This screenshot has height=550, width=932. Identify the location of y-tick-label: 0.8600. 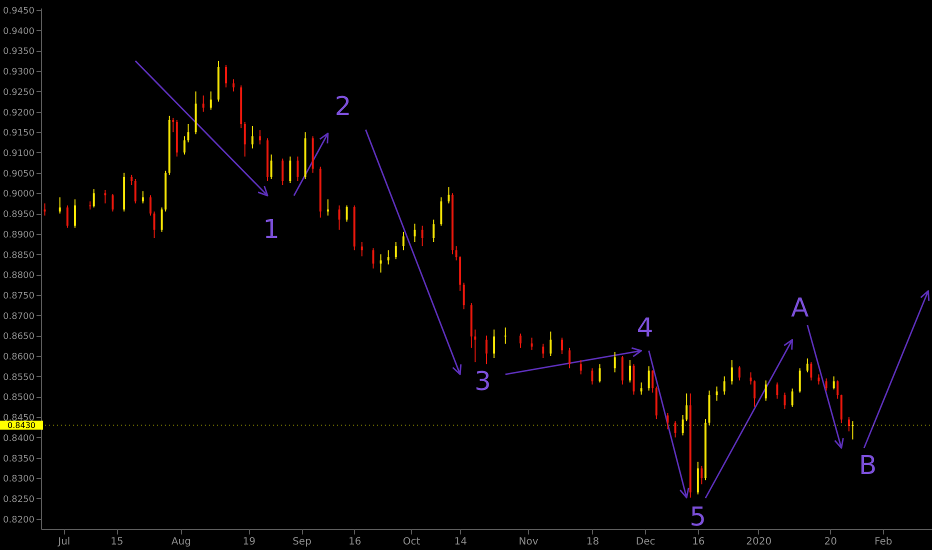
(19, 357).